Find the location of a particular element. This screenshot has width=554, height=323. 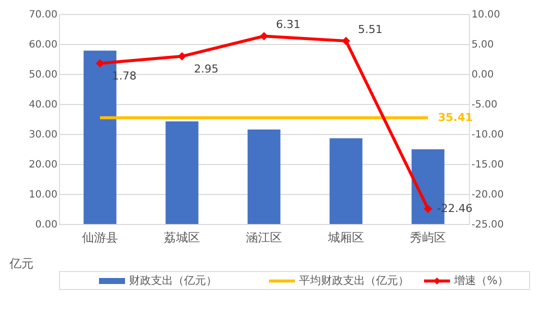

y2-tick-label: 10.00 is located at coordinates (486, 15).